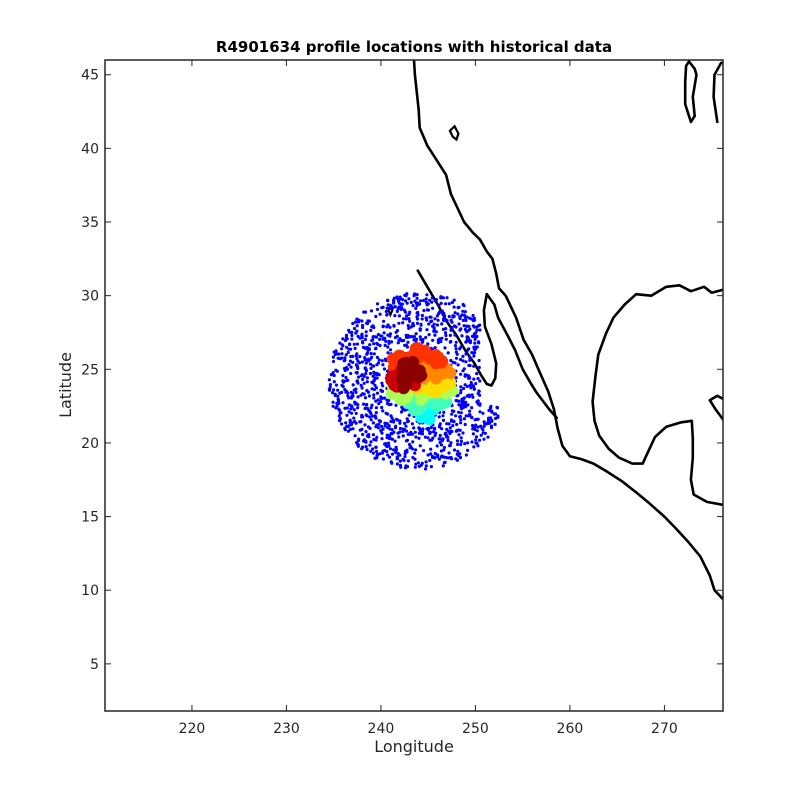 This screenshot has width=800, height=800. I want to click on x-tick-label: 260, so click(570, 729).